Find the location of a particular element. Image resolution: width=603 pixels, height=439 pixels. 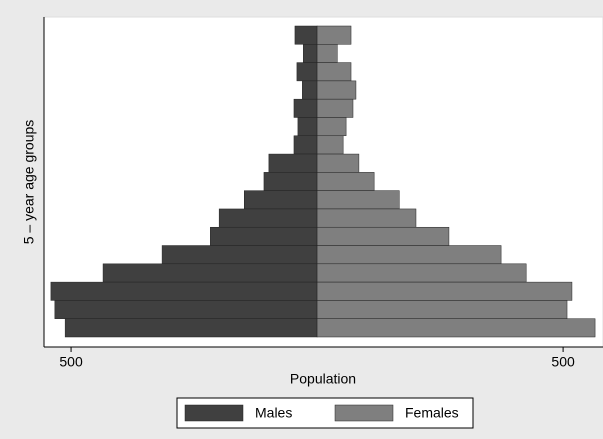

y-axis-label: 5 – year age groups is located at coordinates (29, 182).